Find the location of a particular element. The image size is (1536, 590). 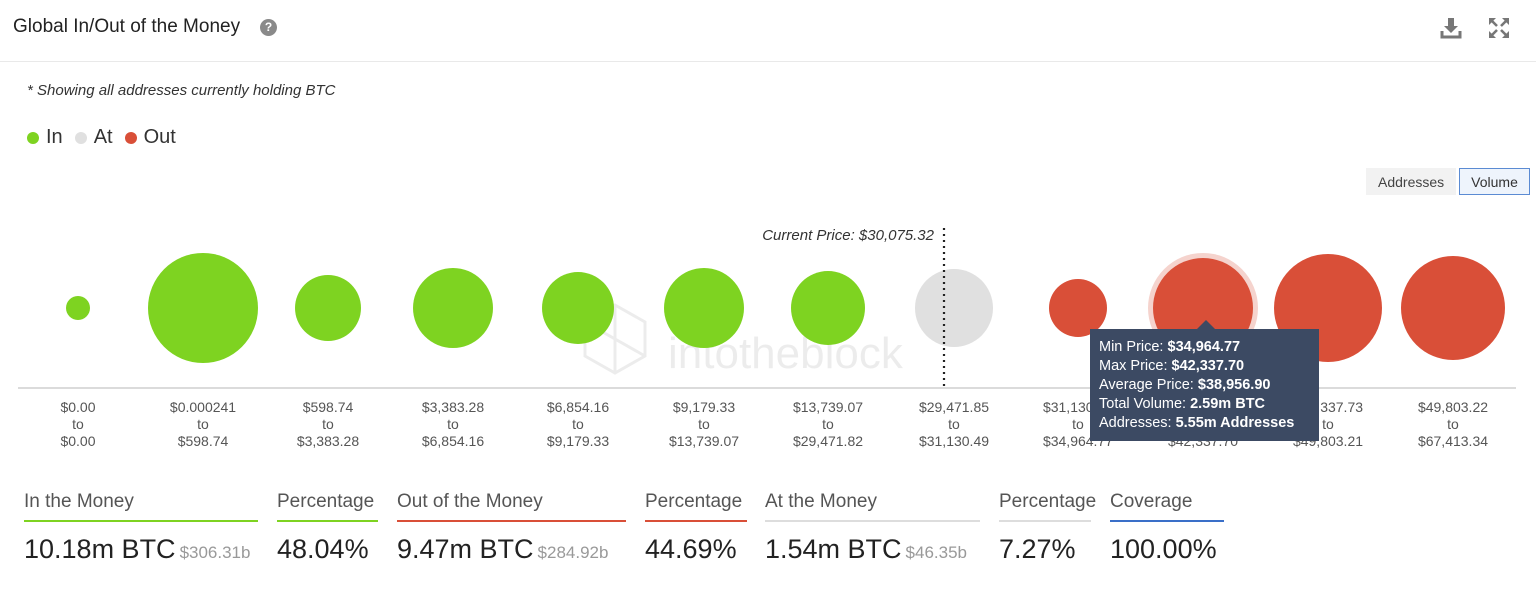

stat-in-the-money: In the Money 10.18m BTC $306.31b is located at coordinates (141, 526).